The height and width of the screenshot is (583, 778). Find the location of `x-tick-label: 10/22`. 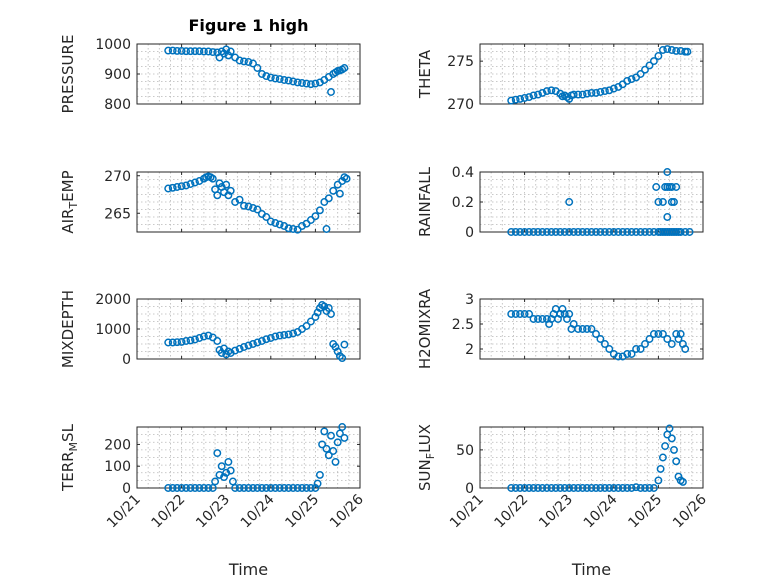

x-tick-label: 10/22 is located at coordinates (512, 512).